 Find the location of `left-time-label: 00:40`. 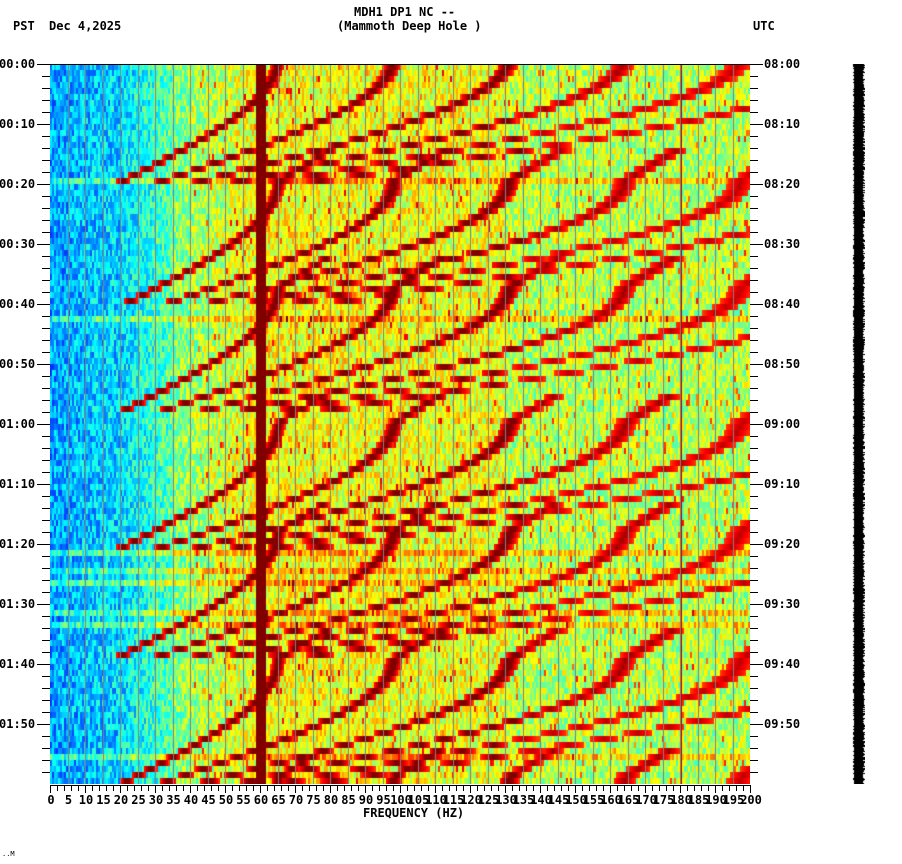

left-time-label: 00:40 is located at coordinates (18, 304).